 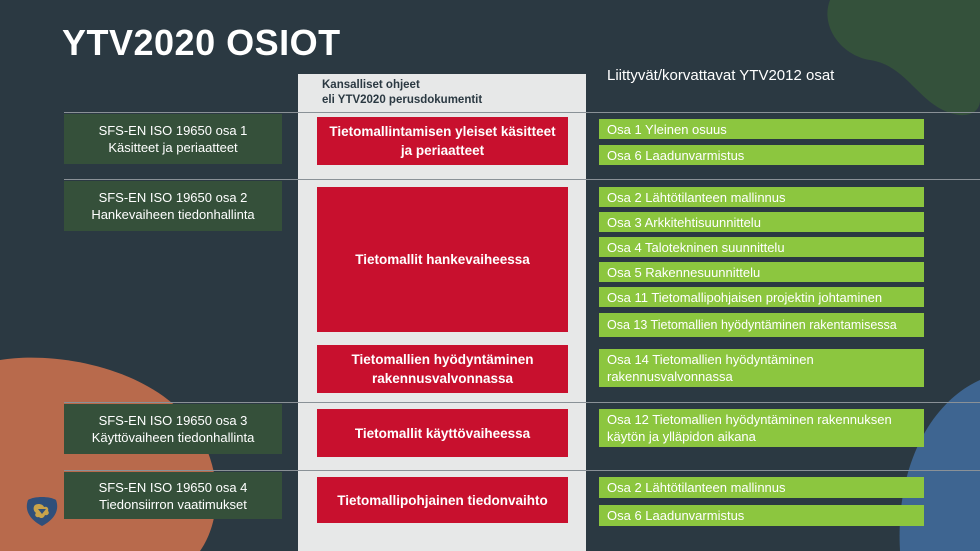 What do you see at coordinates (371, 85) in the screenshot?
I see `documents-header-line1: Kansalliset ohjeet` at bounding box center [371, 85].